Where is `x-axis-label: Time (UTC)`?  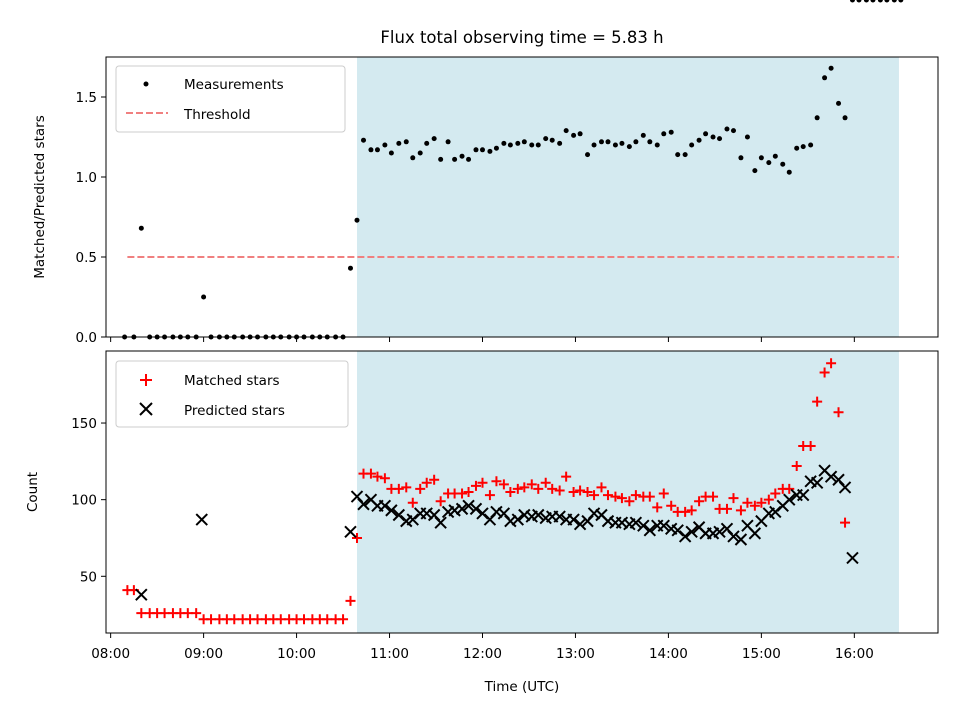
x-axis-label: Time (UTC) is located at coordinates (522, 687).